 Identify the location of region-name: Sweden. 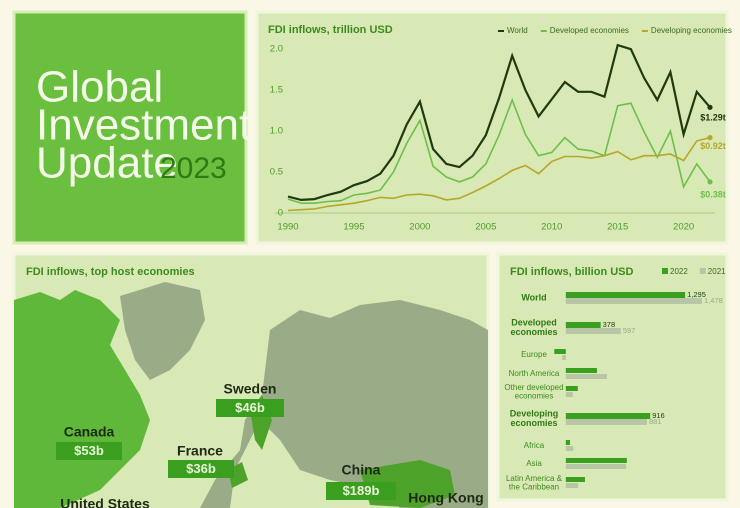
(250, 389).